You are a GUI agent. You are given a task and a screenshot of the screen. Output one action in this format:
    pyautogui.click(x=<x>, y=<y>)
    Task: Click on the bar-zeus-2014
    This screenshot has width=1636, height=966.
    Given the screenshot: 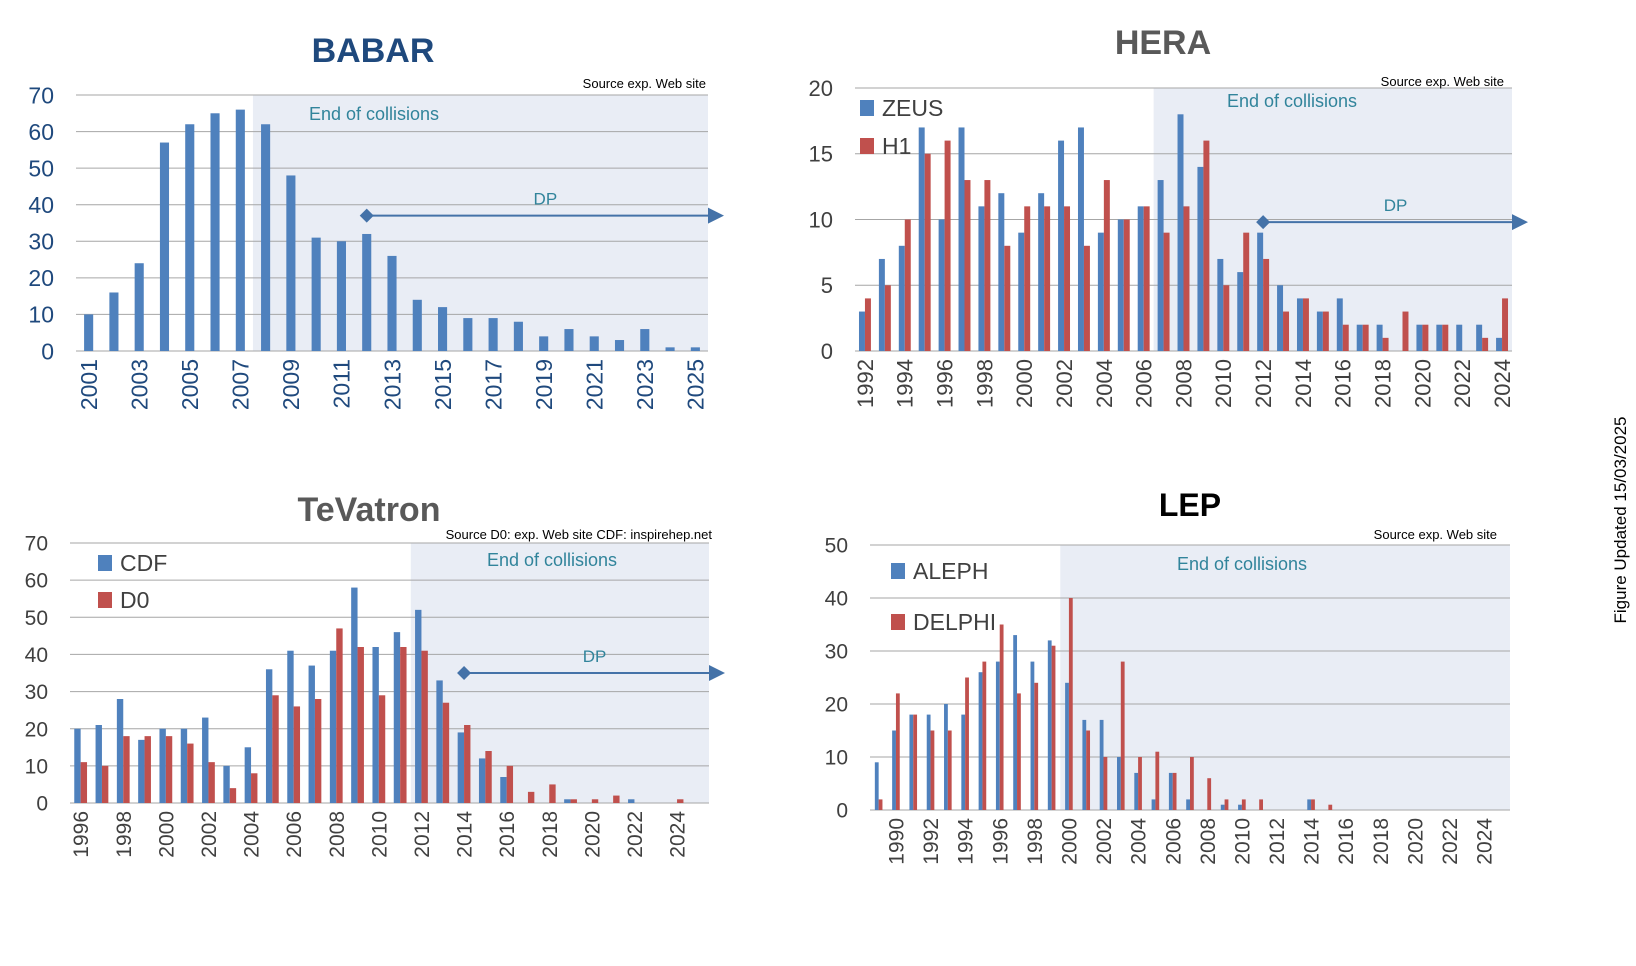 What is the action you would take?
    pyautogui.click(x=1299, y=324)
    